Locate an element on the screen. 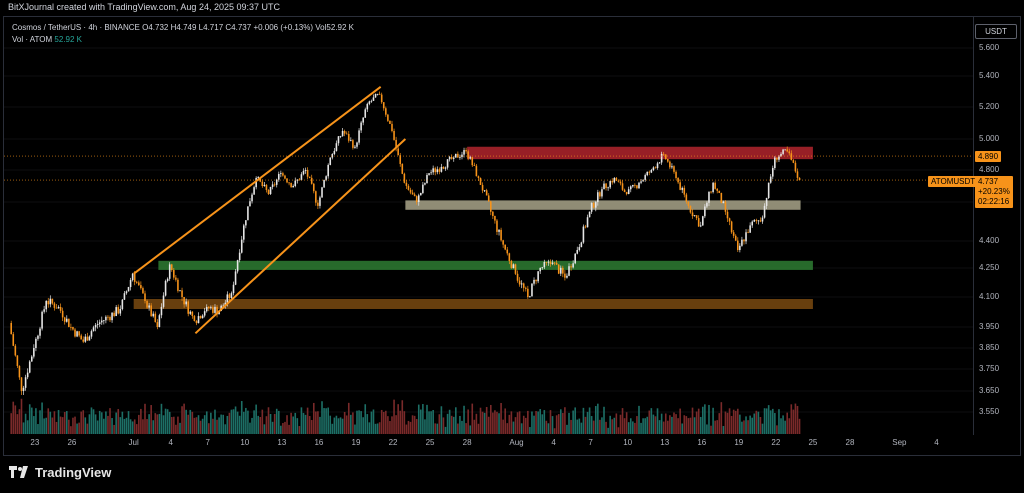 The width and height of the screenshot is (1024, 493). time-tick-label: 23 is located at coordinates (35, 442).